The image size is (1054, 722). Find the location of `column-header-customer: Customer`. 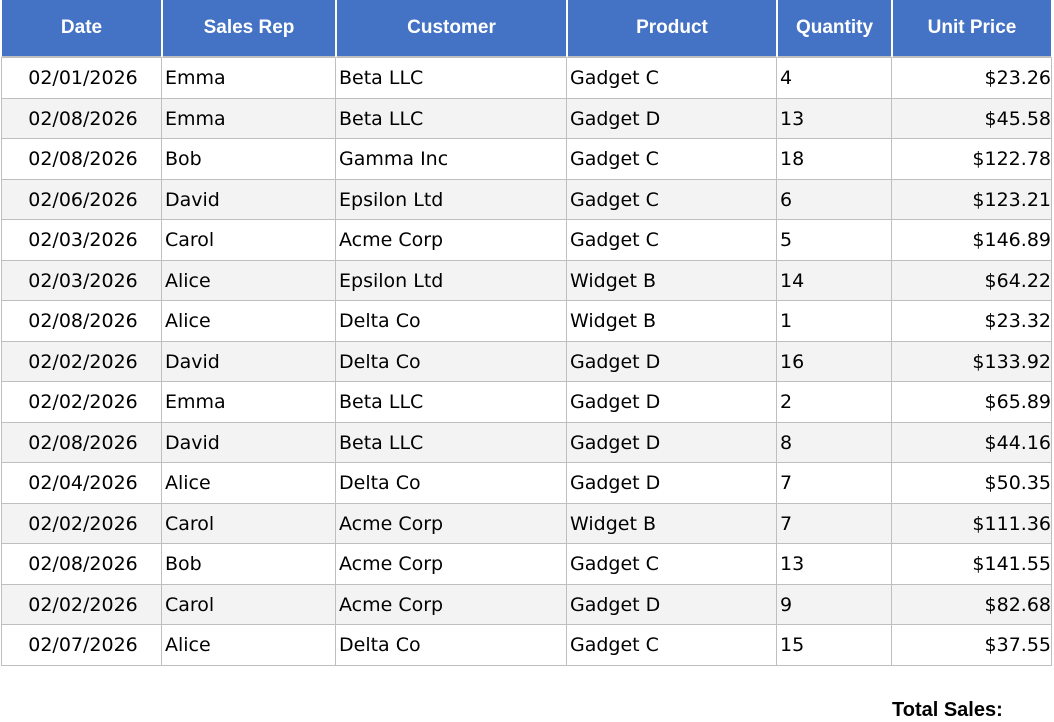

column-header-customer: Customer is located at coordinates (451, 29).